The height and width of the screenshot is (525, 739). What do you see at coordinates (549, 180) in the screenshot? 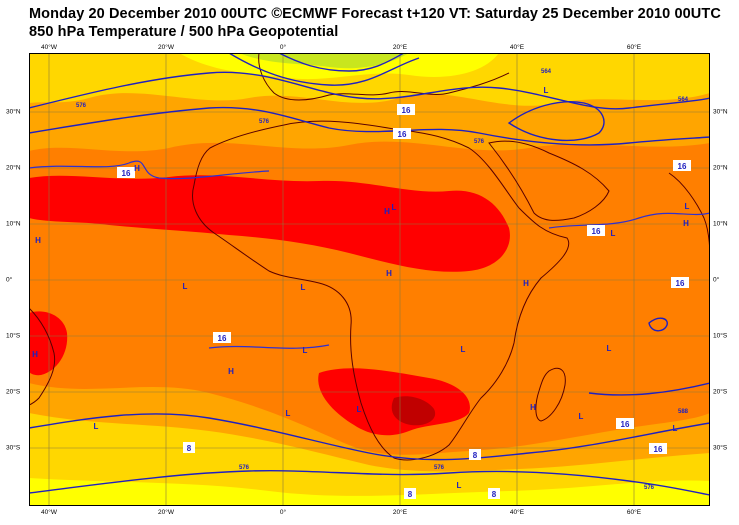
I see `arabia-coastline` at bounding box center [549, 180].